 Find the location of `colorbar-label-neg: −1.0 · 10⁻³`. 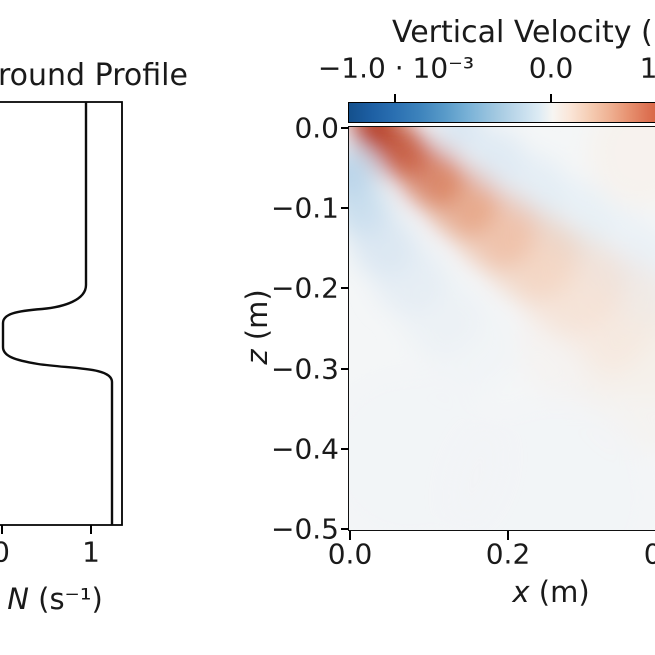

colorbar-label-neg: −1.0 · 10⁻³ is located at coordinates (396, 68).